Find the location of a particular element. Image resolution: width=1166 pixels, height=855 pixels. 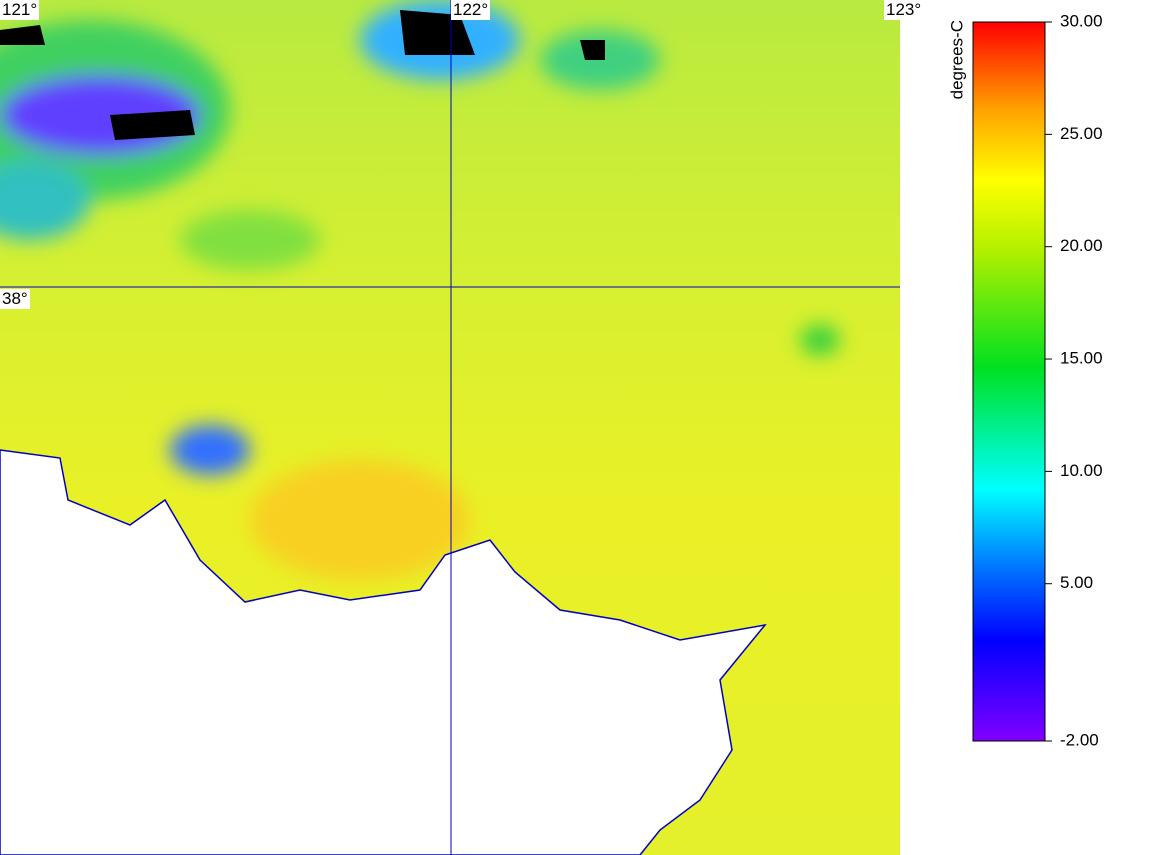

tick-label: 15.00 is located at coordinates (1081, 358).